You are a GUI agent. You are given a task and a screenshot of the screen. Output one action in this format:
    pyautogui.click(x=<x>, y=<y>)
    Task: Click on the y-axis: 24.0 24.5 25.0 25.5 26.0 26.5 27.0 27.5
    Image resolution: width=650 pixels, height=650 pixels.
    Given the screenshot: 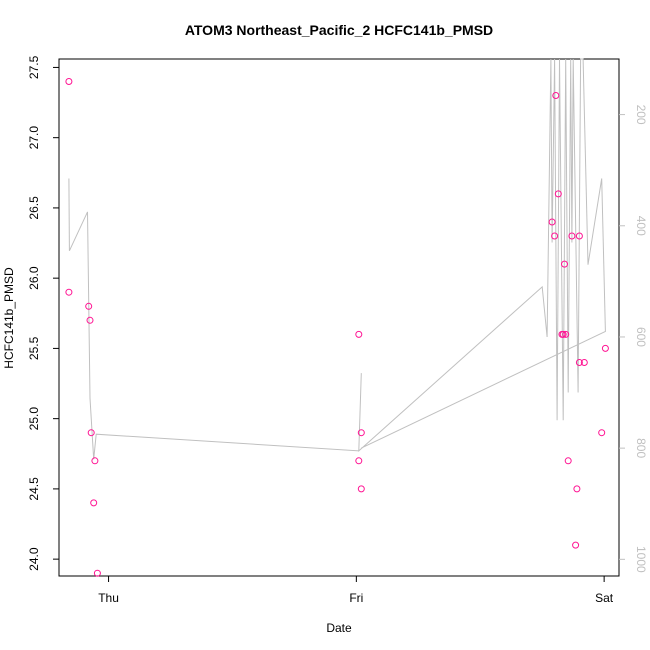 What is the action you would take?
    pyautogui.click(x=43, y=313)
    